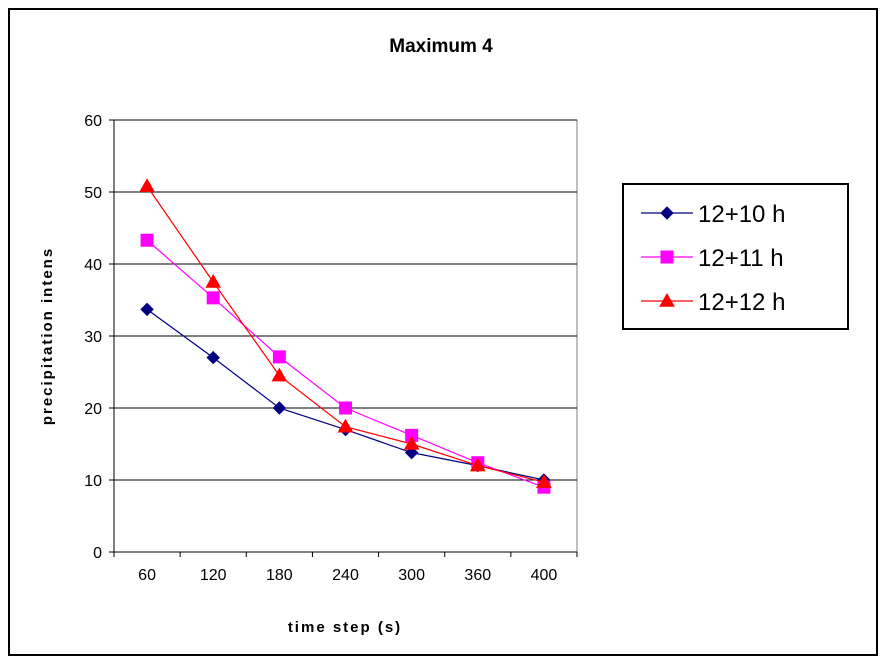 The image size is (888, 667). I want to click on legend-item: 12+11 h, so click(712, 258).